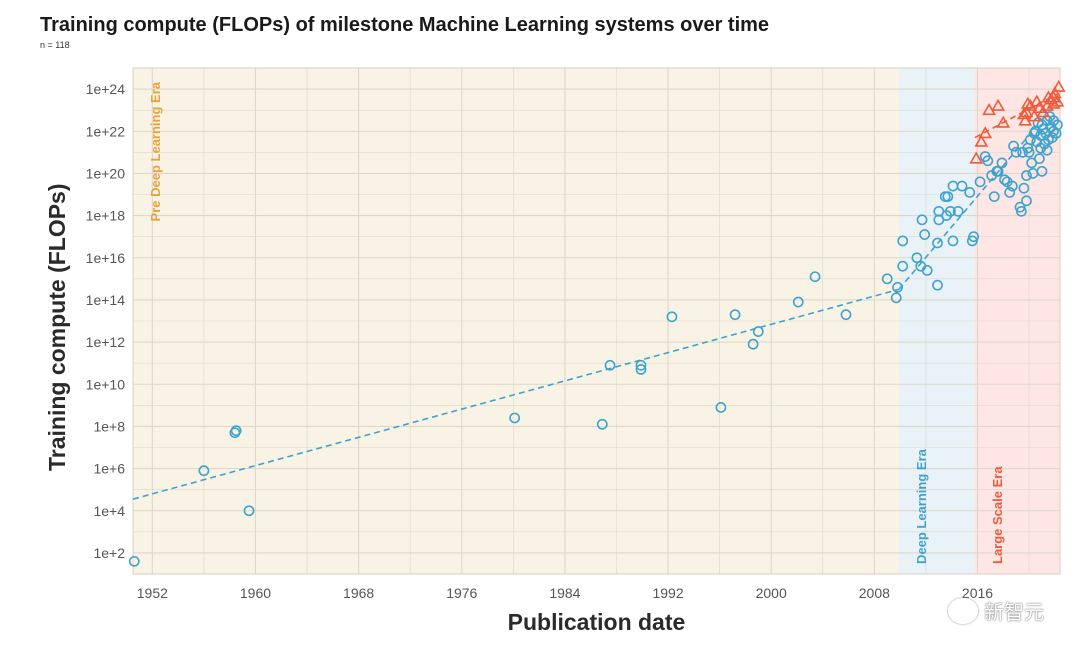 The width and height of the screenshot is (1080, 657). What do you see at coordinates (109, 426) in the screenshot?
I see `y-tick-label: 1e+8` at bounding box center [109, 426].